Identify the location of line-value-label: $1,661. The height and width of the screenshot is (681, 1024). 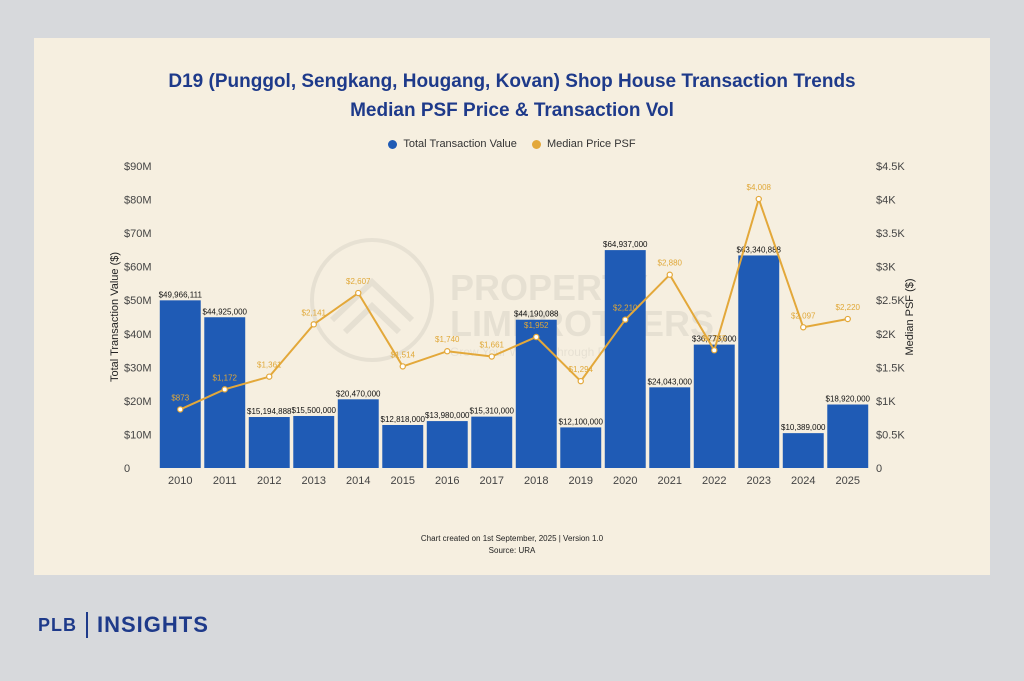
(492, 345).